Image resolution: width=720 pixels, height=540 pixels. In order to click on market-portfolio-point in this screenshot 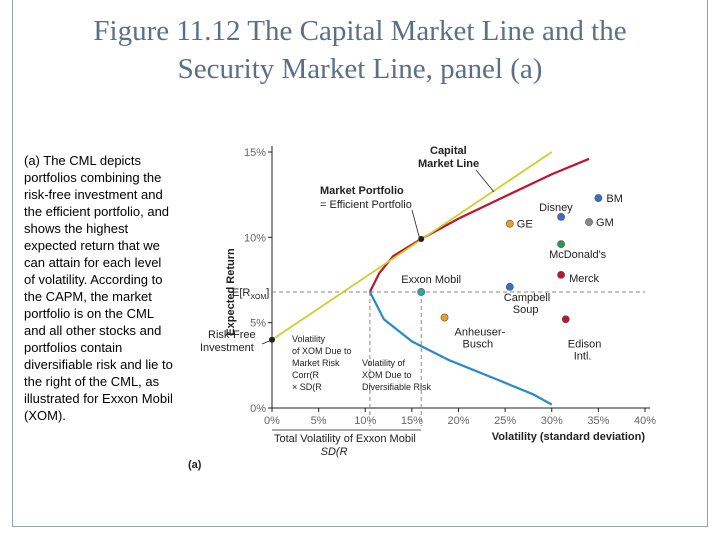, I will do `click(421, 239)`.